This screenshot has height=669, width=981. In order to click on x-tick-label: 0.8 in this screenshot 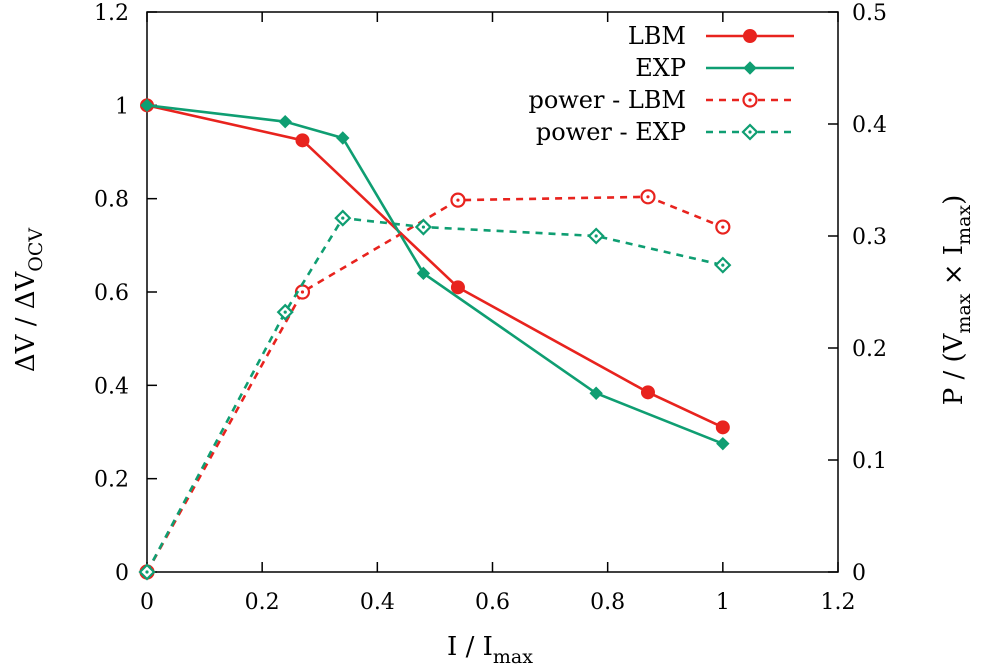, I will do `click(607, 602)`.